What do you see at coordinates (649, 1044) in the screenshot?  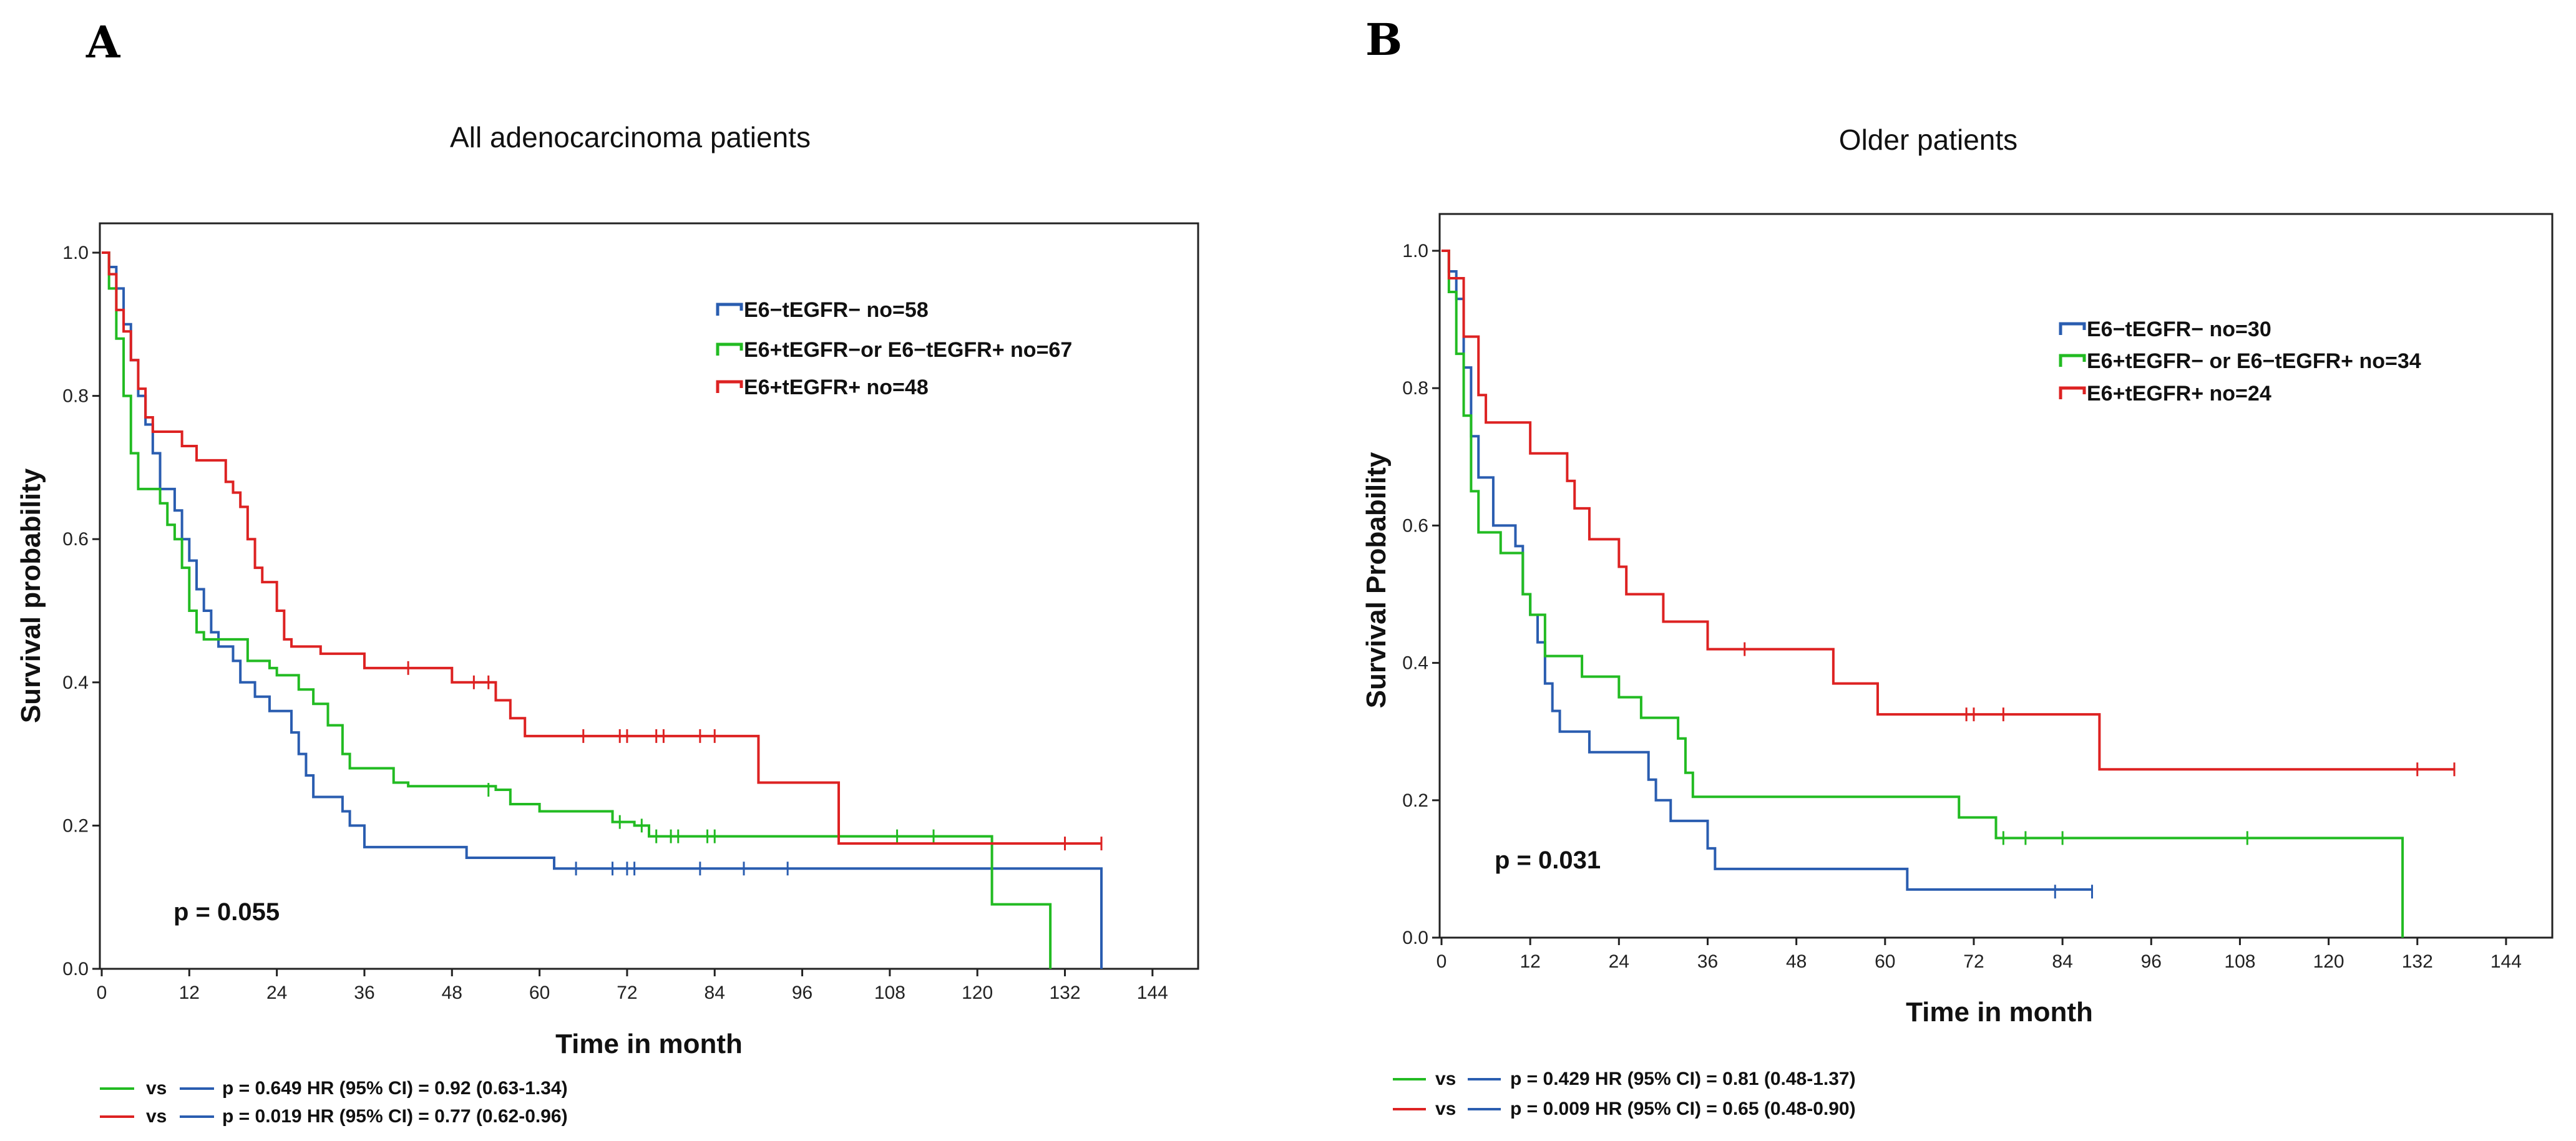 I see `panel-a-x-axis-label: Time in month` at bounding box center [649, 1044].